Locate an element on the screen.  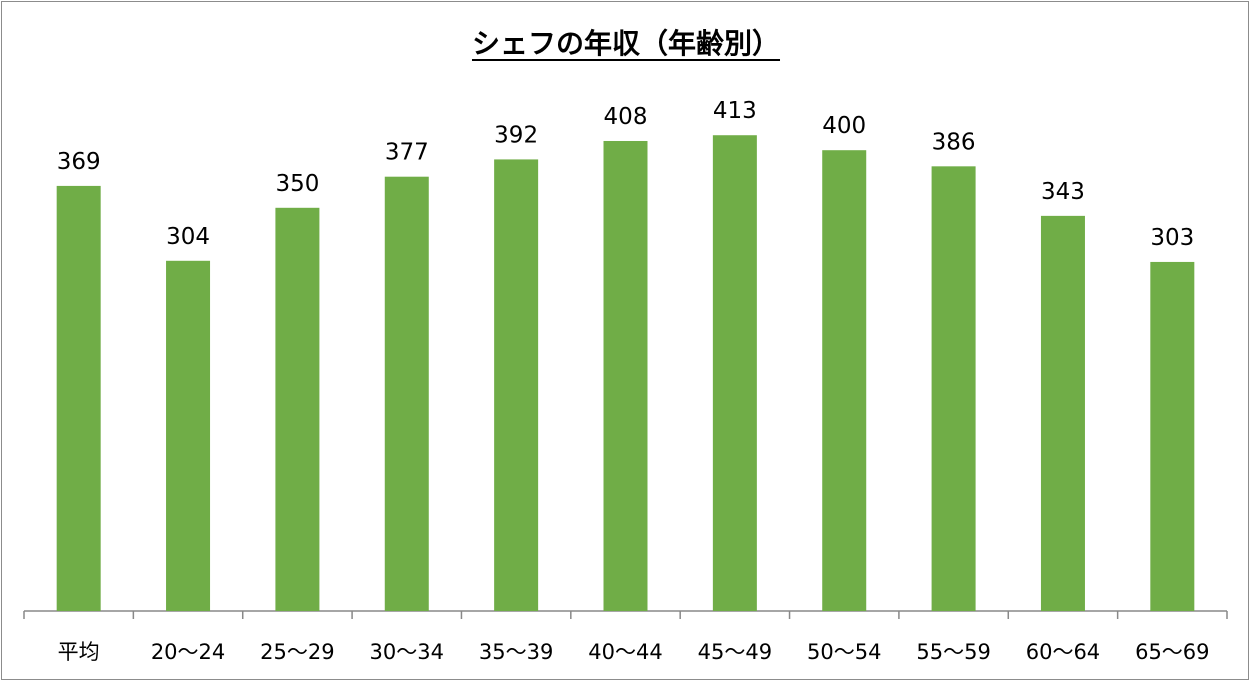
x-tick-label: 30〜34 is located at coordinates (407, 652).